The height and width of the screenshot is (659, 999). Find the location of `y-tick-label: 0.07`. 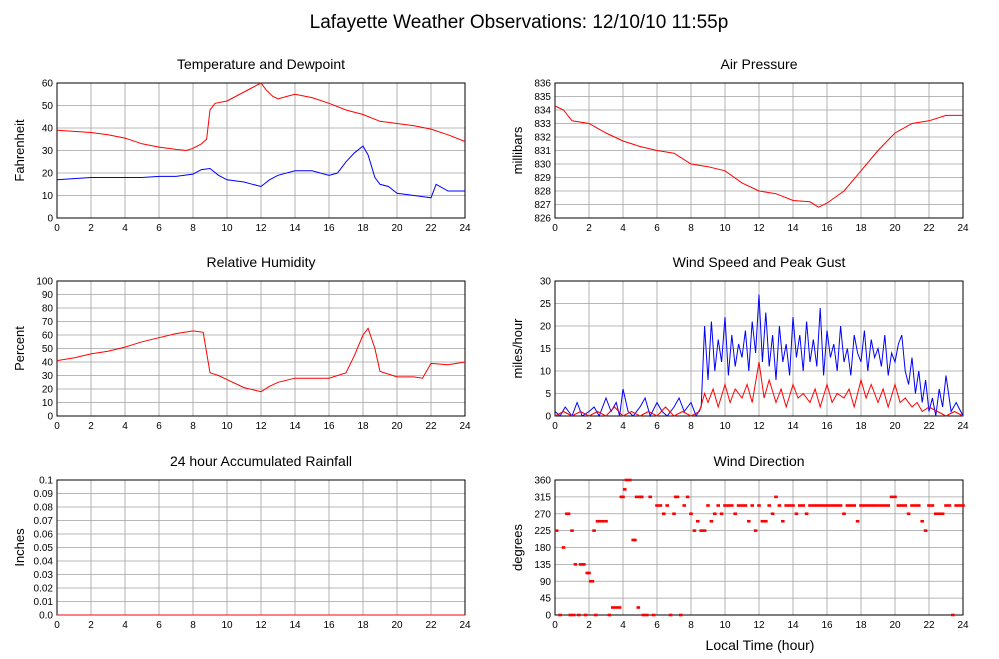

y-tick-label: 0.07 is located at coordinates (44, 521).